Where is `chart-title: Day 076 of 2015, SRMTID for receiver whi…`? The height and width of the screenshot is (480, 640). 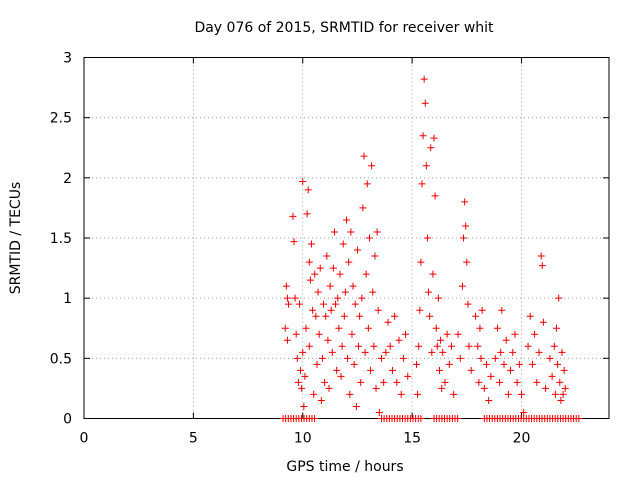 chart-title: Day 076 of 2015, SRMTID for receiver whi… is located at coordinates (344, 28).